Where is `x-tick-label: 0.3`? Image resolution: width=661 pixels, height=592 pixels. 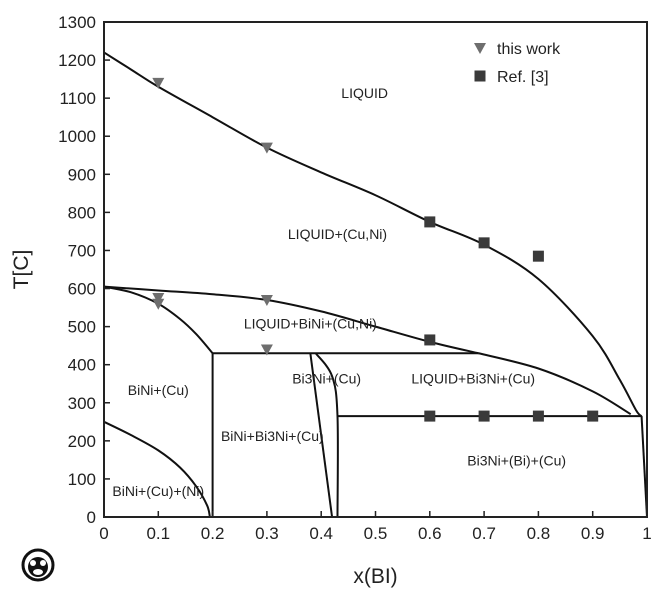
x-tick-label: 0.3 is located at coordinates (267, 533).